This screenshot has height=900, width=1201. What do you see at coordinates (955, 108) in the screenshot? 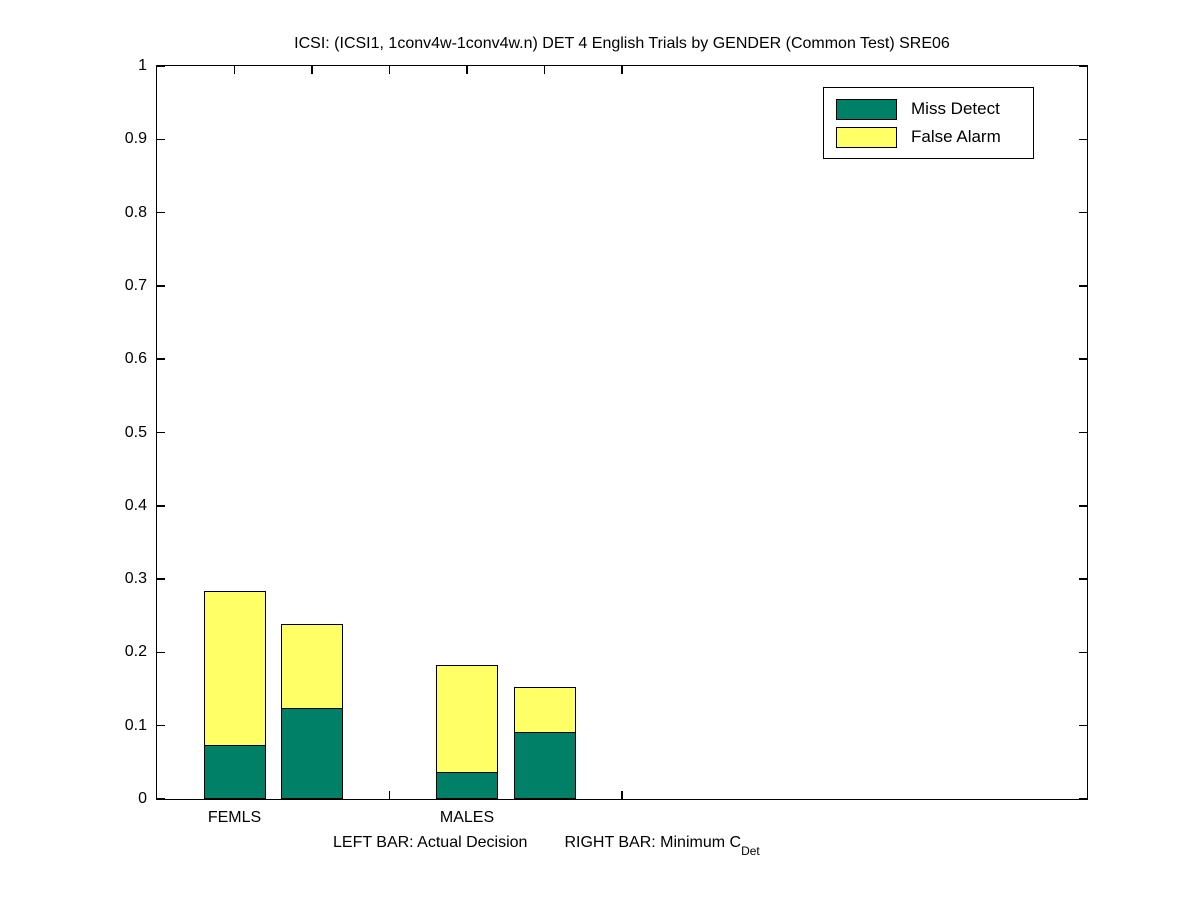
I see `legend-label: Miss Detect` at bounding box center [955, 108].